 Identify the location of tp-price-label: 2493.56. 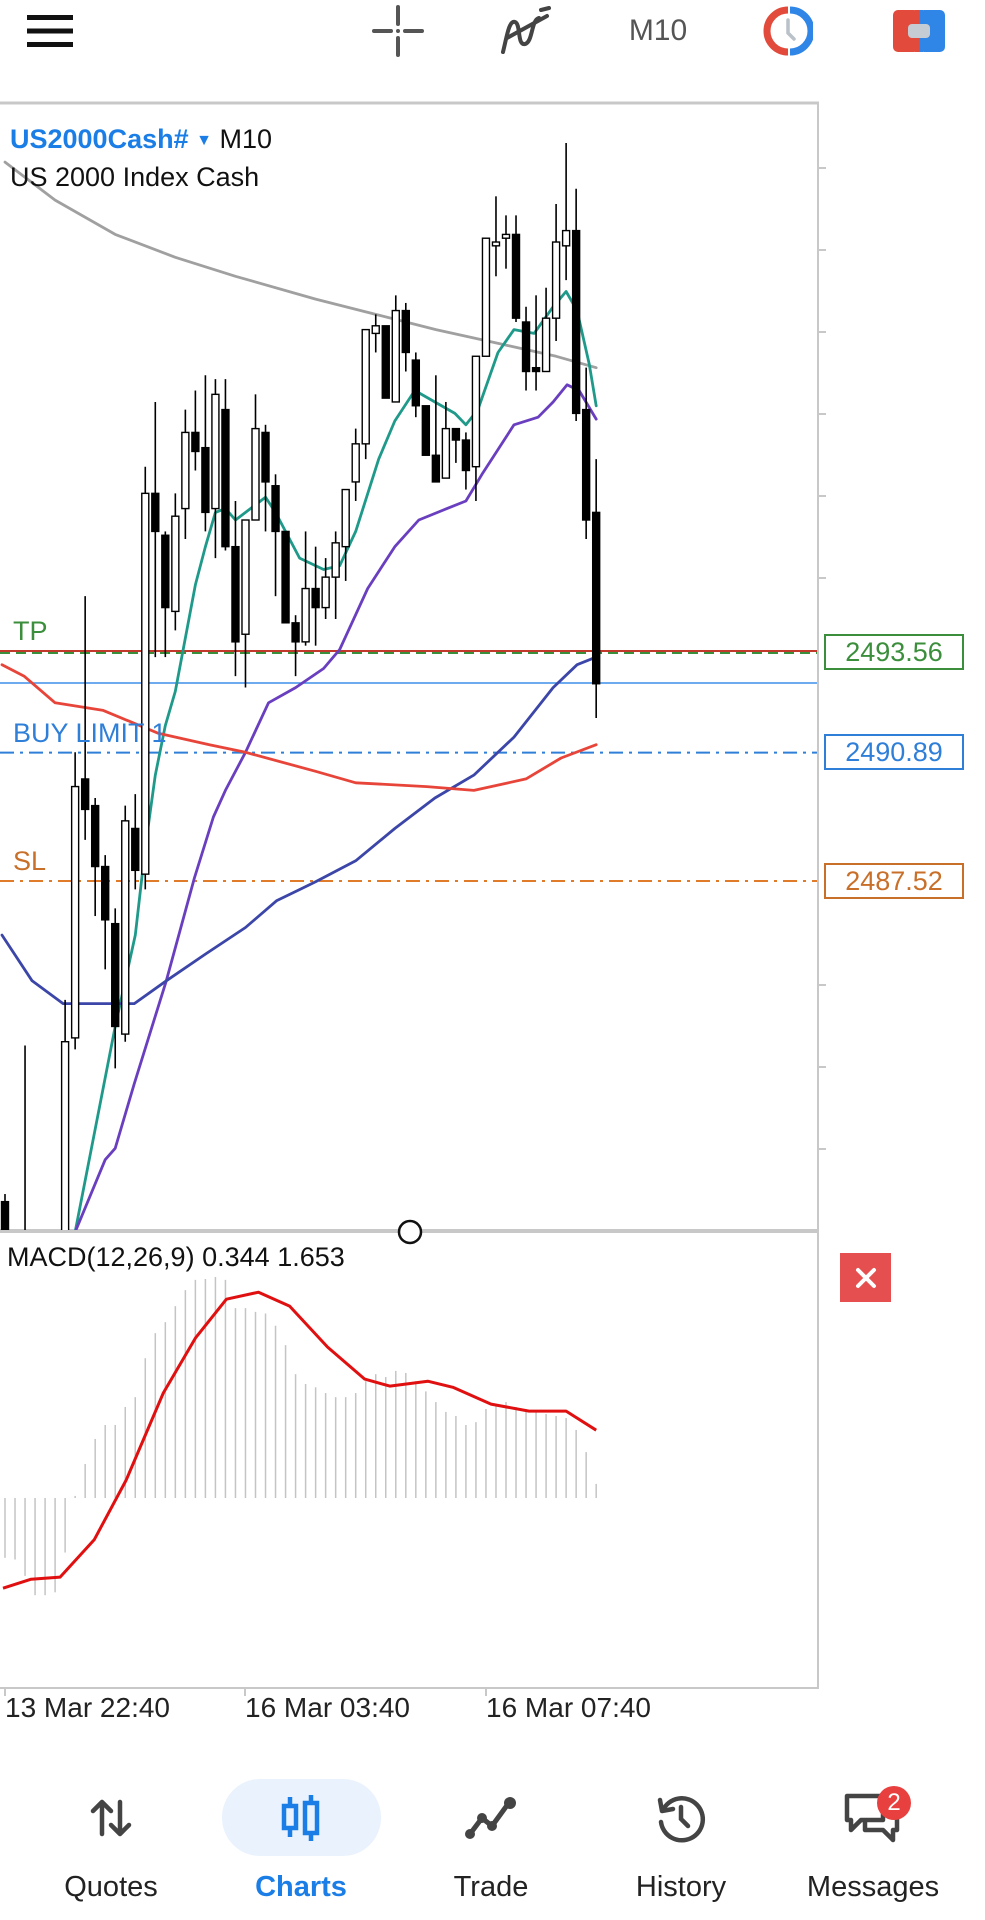
(894, 652).